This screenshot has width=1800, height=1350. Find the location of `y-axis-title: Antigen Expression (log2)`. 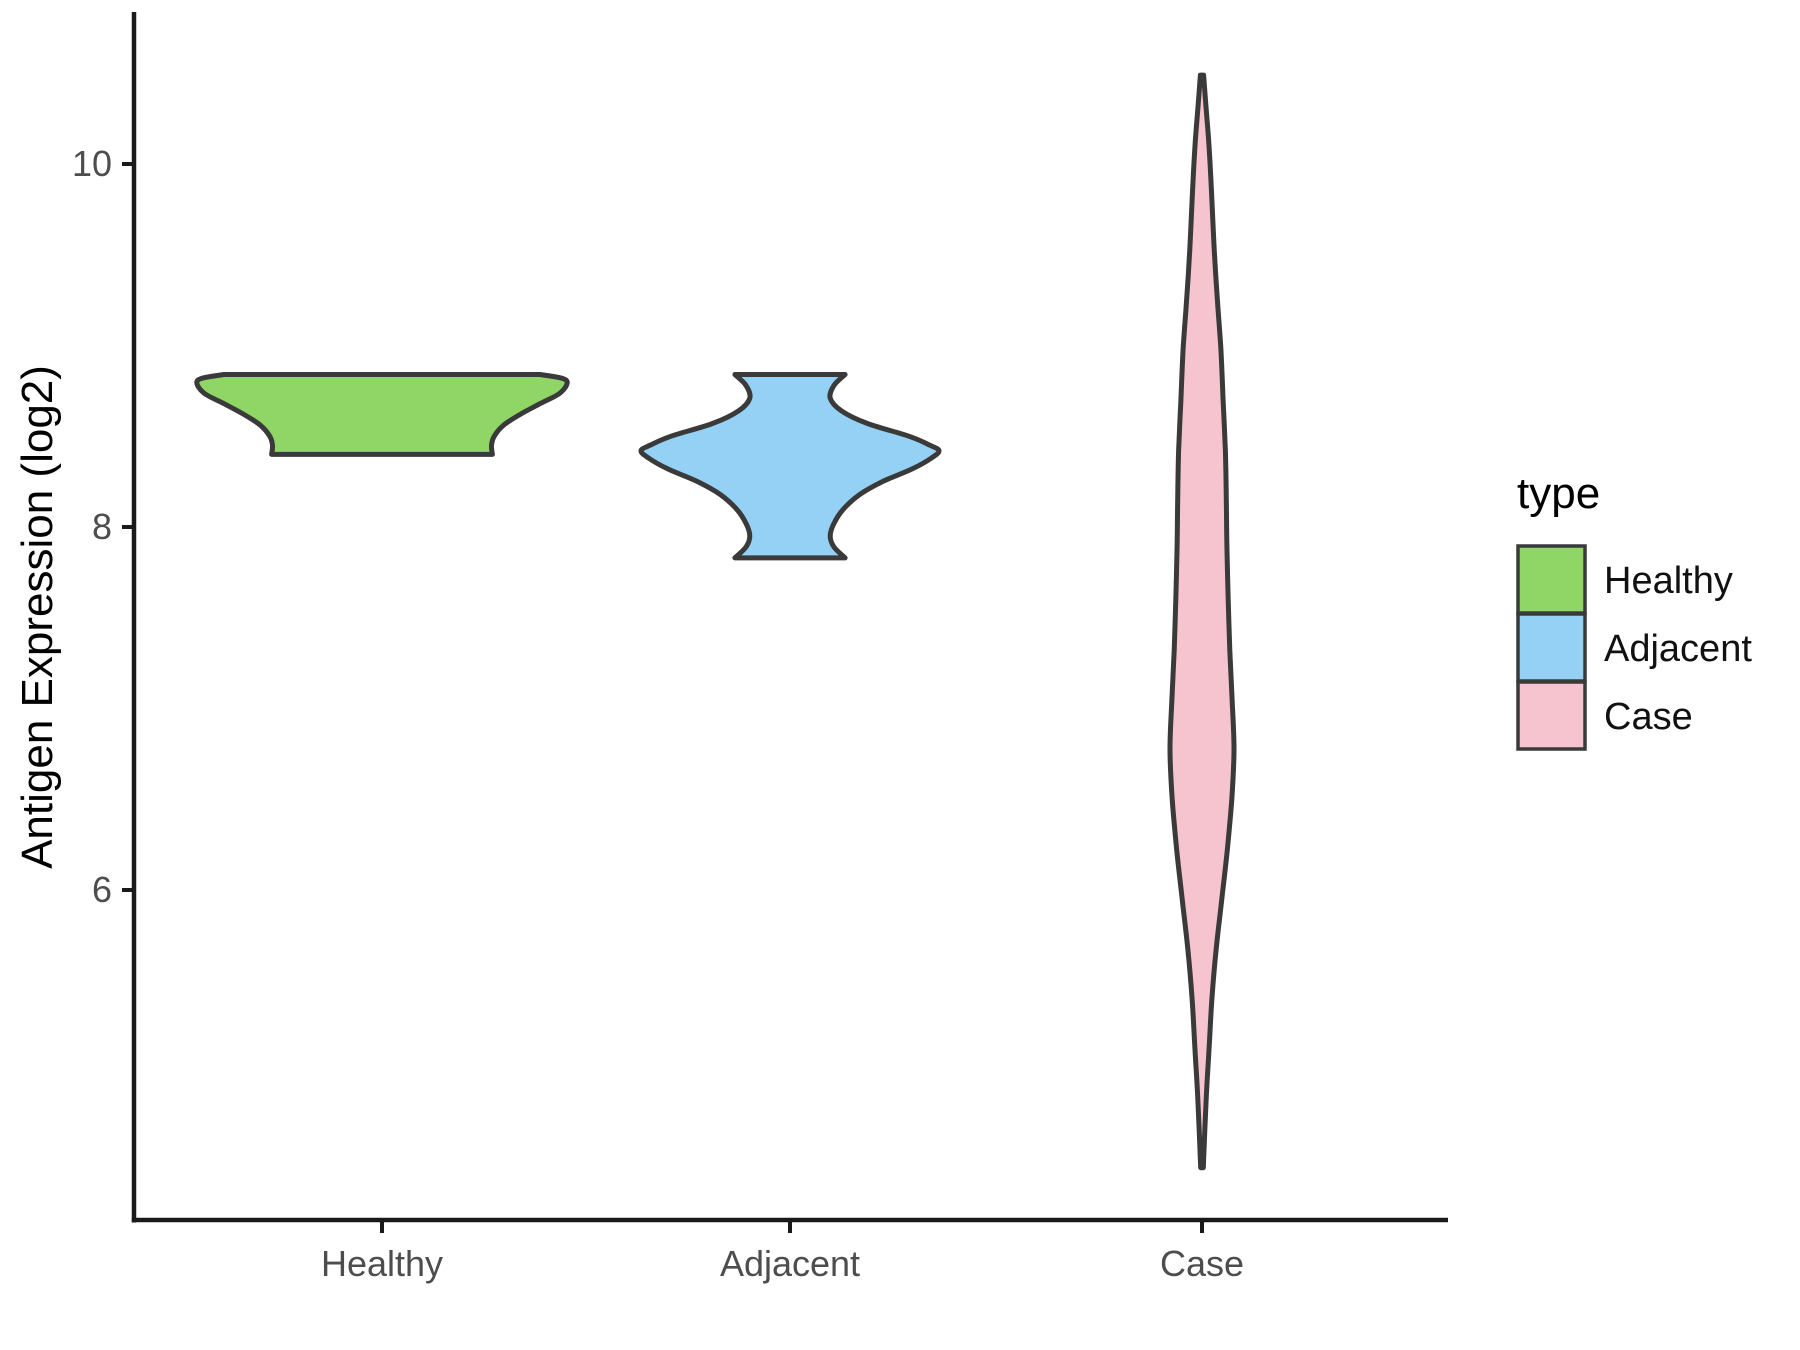

y-axis-title: Antigen Expression (log2) is located at coordinates (37, 617).